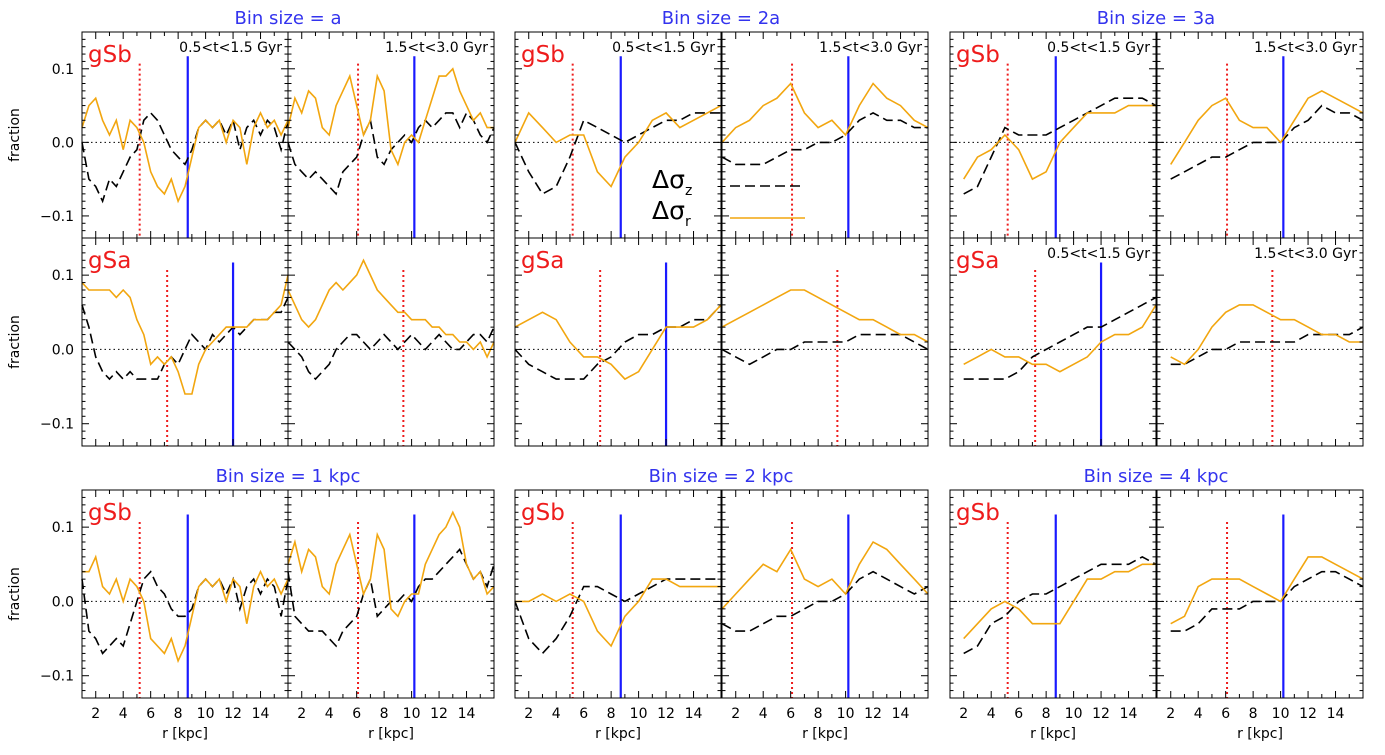  I want to click on panel-6: 1.5<t<3.0 Gyr, so click(1260, 135).